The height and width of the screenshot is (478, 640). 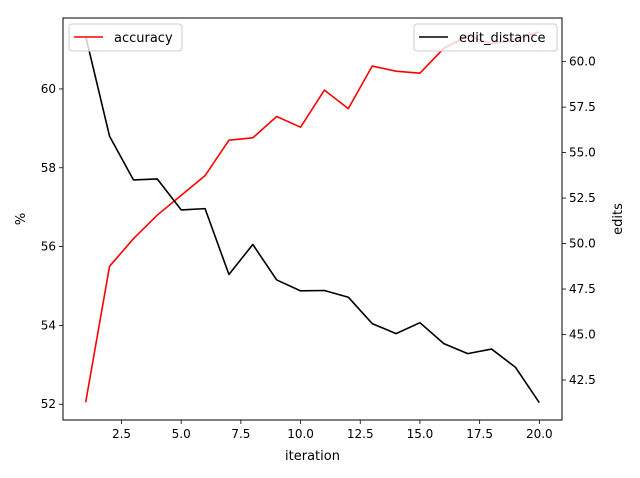 I want to click on x-tick-label: 12.5, so click(x=360, y=434).